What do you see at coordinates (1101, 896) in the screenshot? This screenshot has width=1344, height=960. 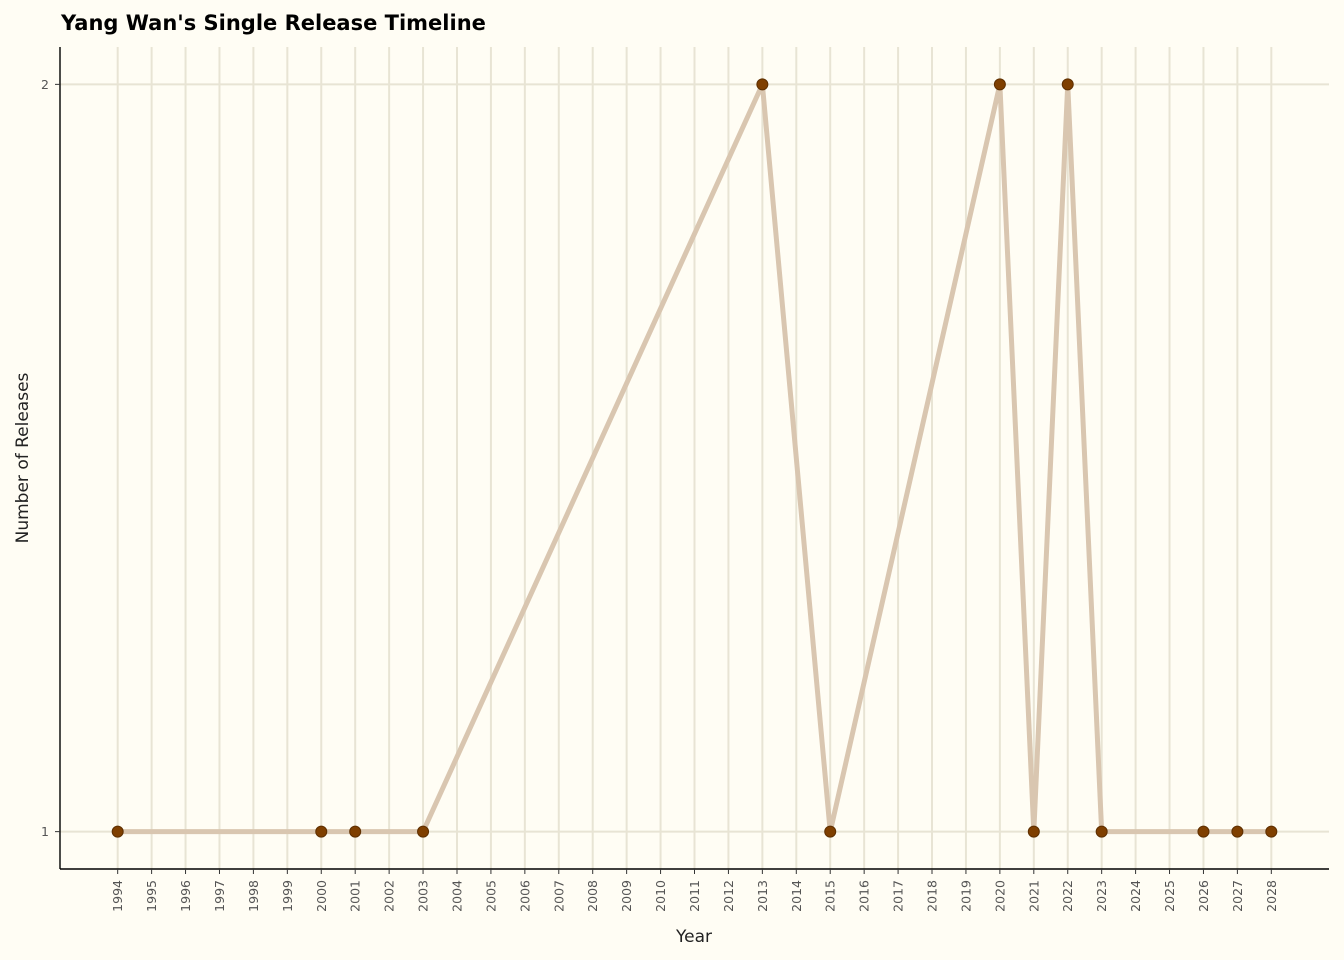 I see `x-tick-label: 2023` at bounding box center [1101, 896].